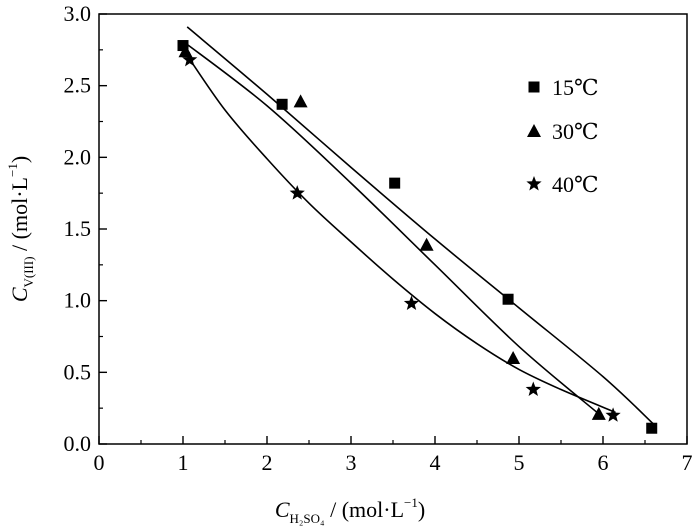 This screenshot has width=700, height=528. What do you see at coordinates (308, 518) in the screenshot?
I see `x-axis-title-sub: H₂SO₄` at bounding box center [308, 518].